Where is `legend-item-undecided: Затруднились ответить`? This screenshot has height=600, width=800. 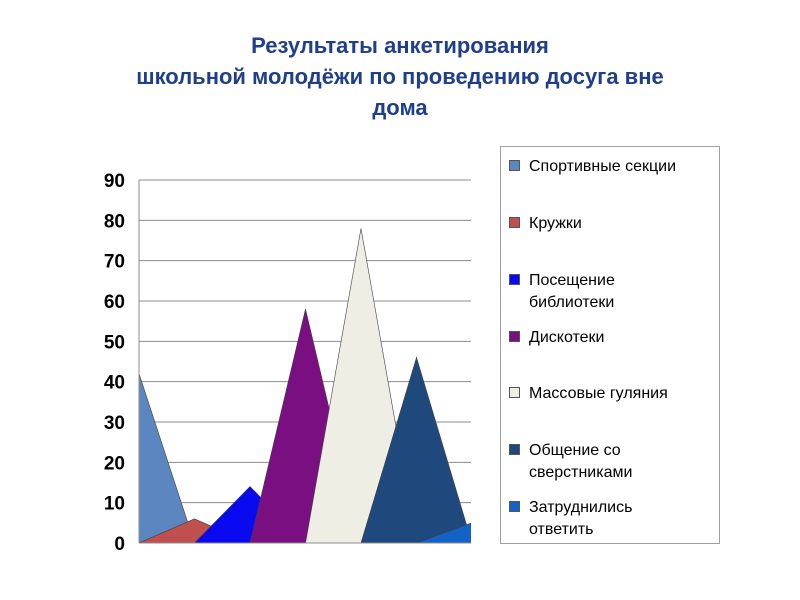
legend-item-undecided: Затруднились ответить is located at coordinates (614, 519).